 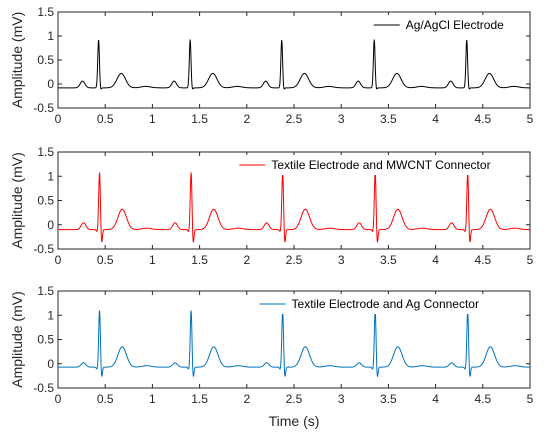 I want to click on legend-label: Textile Electrode and MWCNT Connector, so click(x=380, y=165).